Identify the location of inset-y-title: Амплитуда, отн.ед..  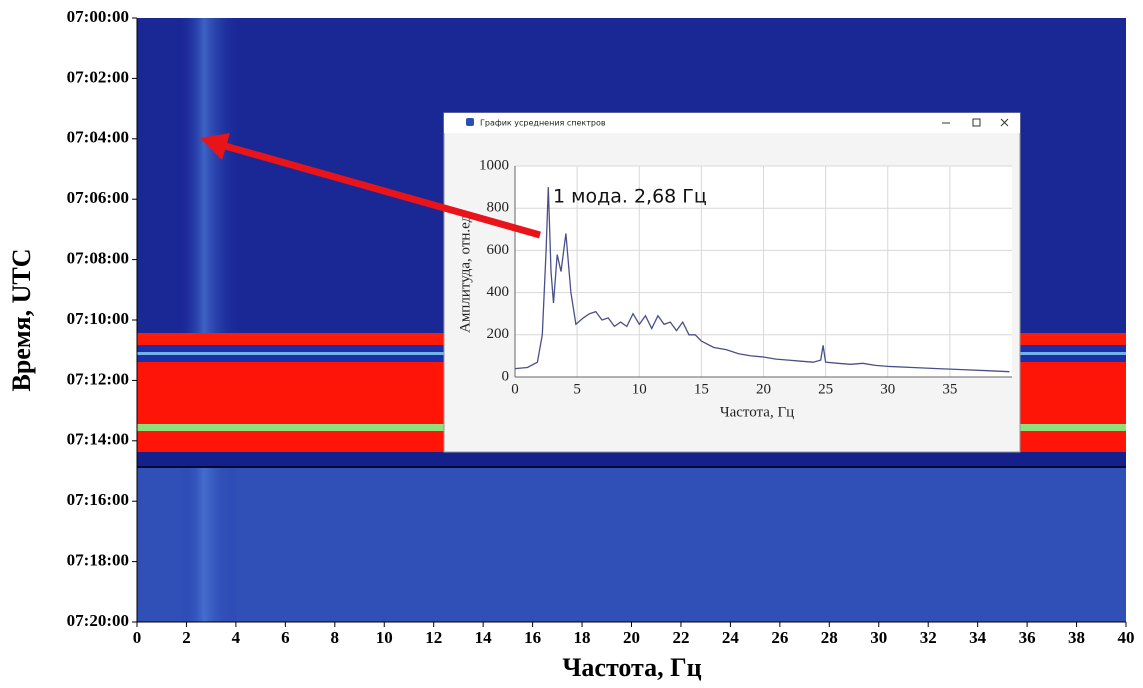
(465, 272).